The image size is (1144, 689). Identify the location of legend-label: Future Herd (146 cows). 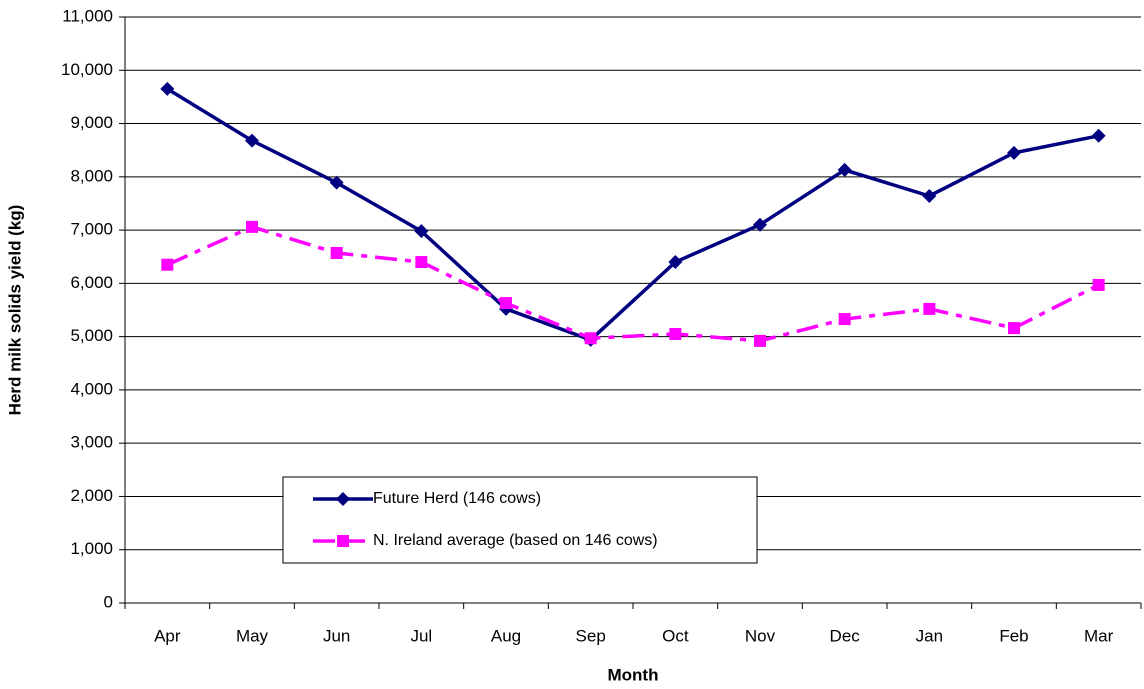
(457, 498).